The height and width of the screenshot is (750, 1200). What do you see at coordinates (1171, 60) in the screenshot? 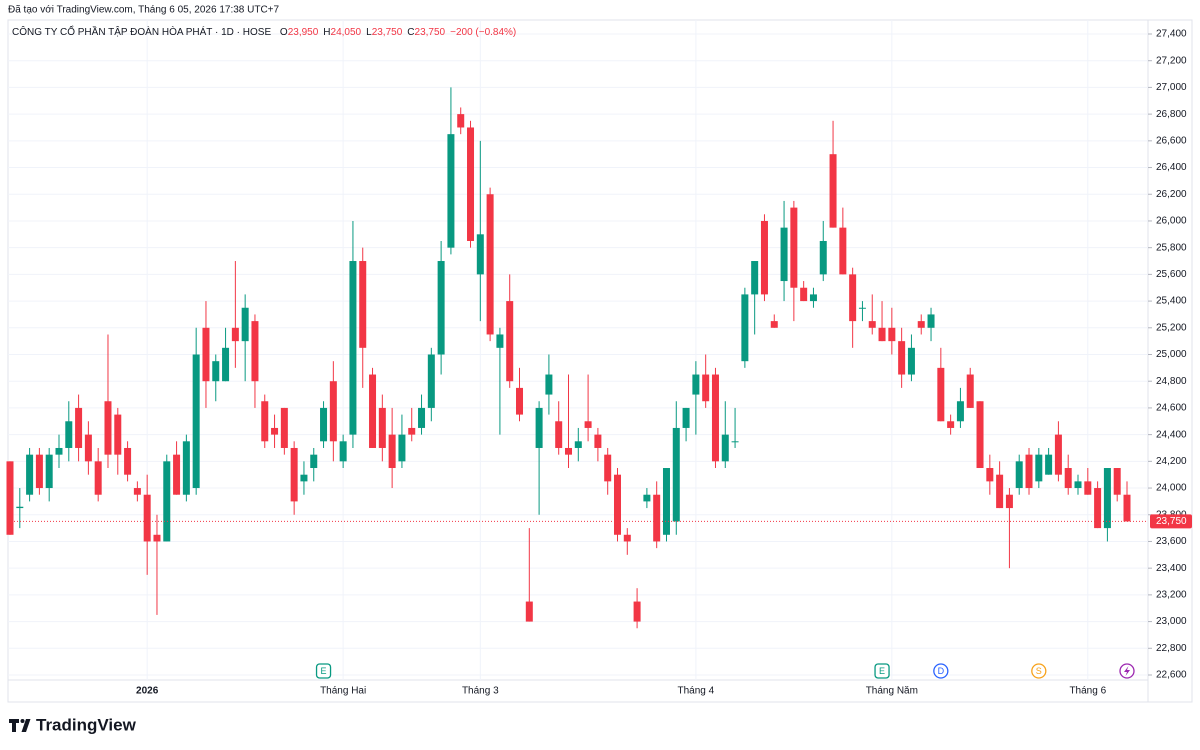
I see `y-tick-label: 27,200` at bounding box center [1171, 60].